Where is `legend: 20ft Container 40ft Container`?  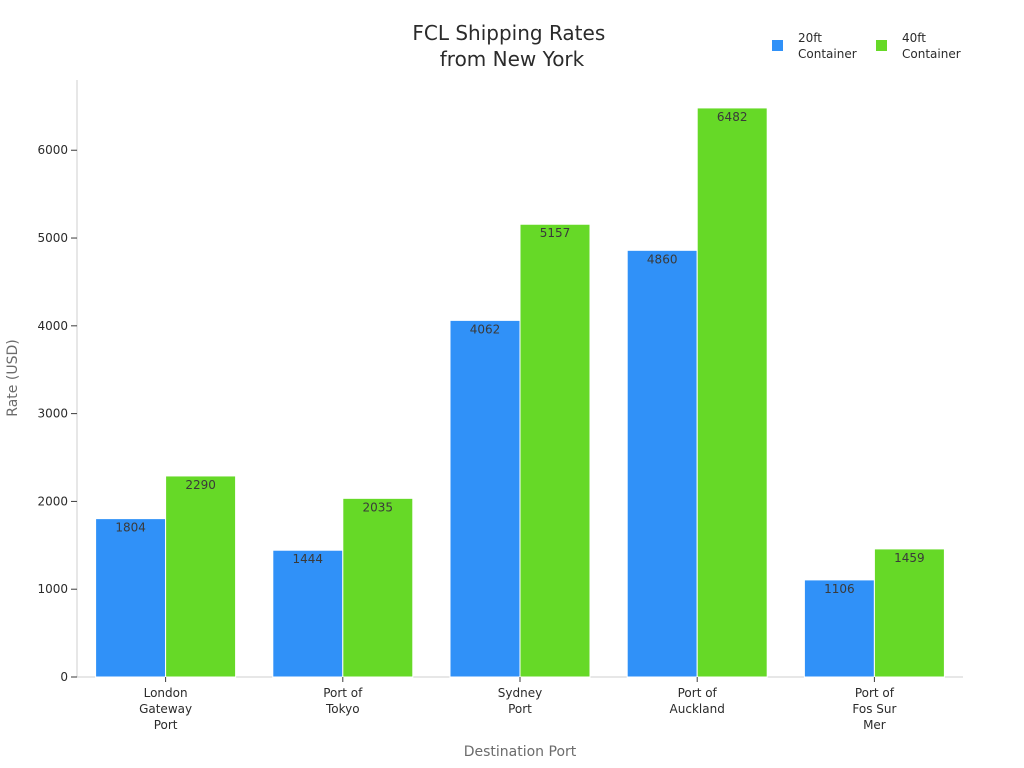 legend: 20ft Container 40ft Container is located at coordinates (866, 46).